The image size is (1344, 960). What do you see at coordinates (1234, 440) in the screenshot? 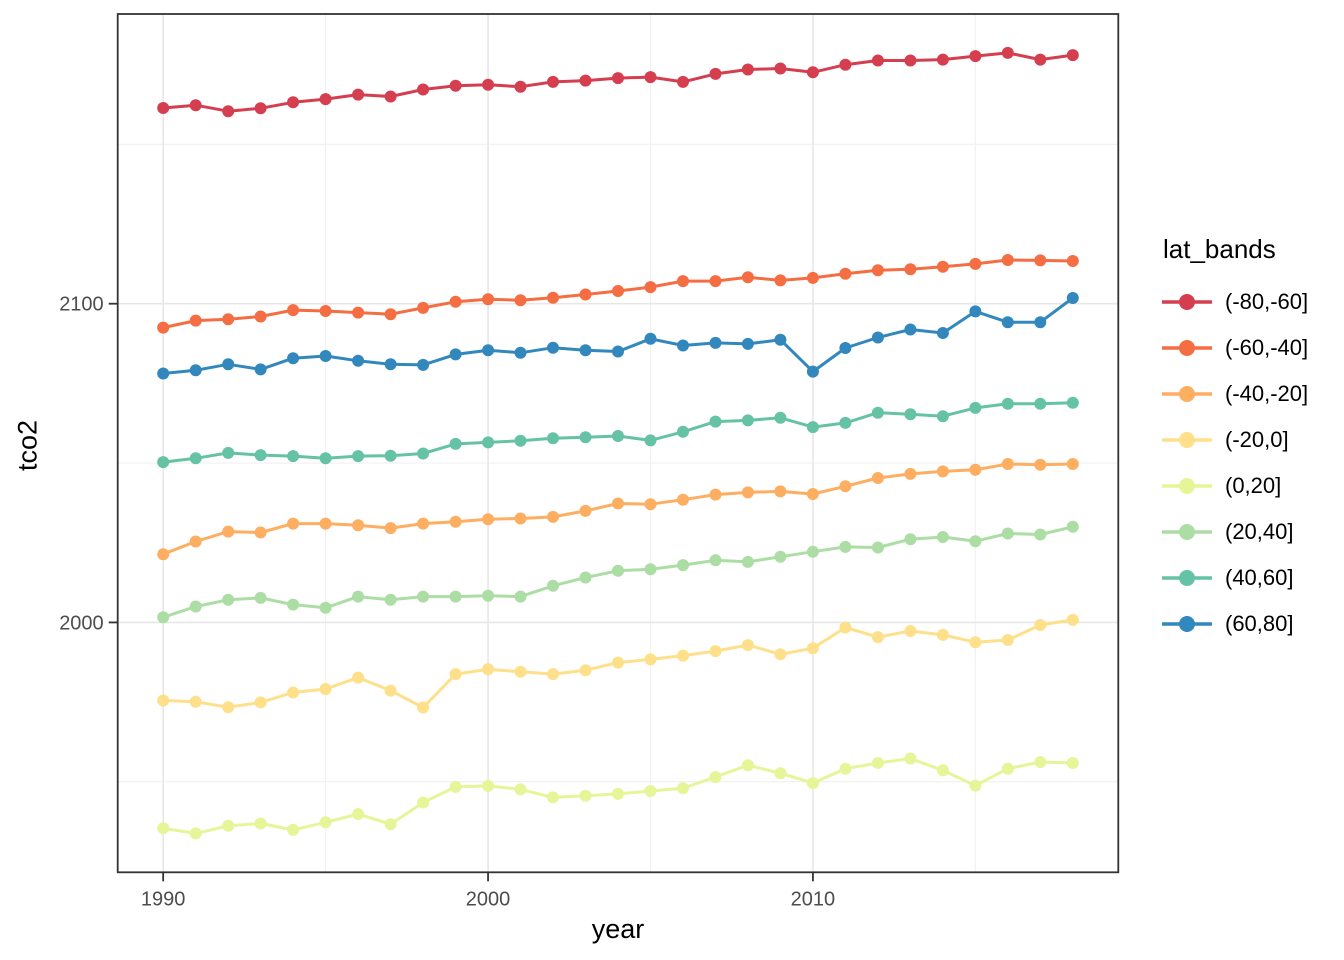
I see `legend-entry: (-20,0]` at bounding box center [1234, 440].